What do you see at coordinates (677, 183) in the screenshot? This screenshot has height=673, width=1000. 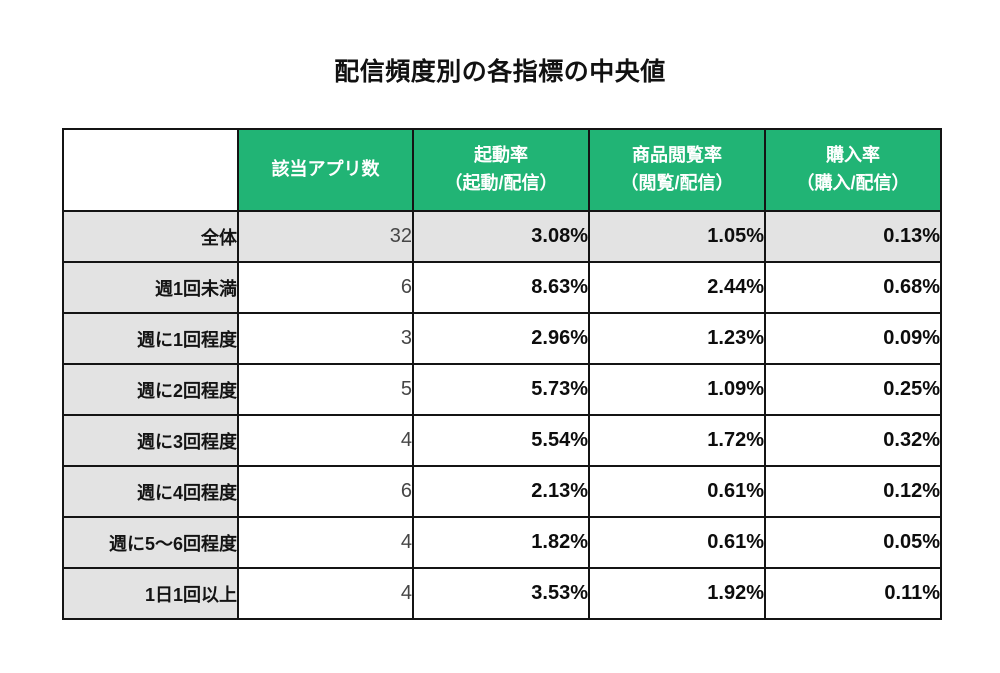 I see `column-header-sublabel: （閲覧/配信）` at bounding box center [677, 183].